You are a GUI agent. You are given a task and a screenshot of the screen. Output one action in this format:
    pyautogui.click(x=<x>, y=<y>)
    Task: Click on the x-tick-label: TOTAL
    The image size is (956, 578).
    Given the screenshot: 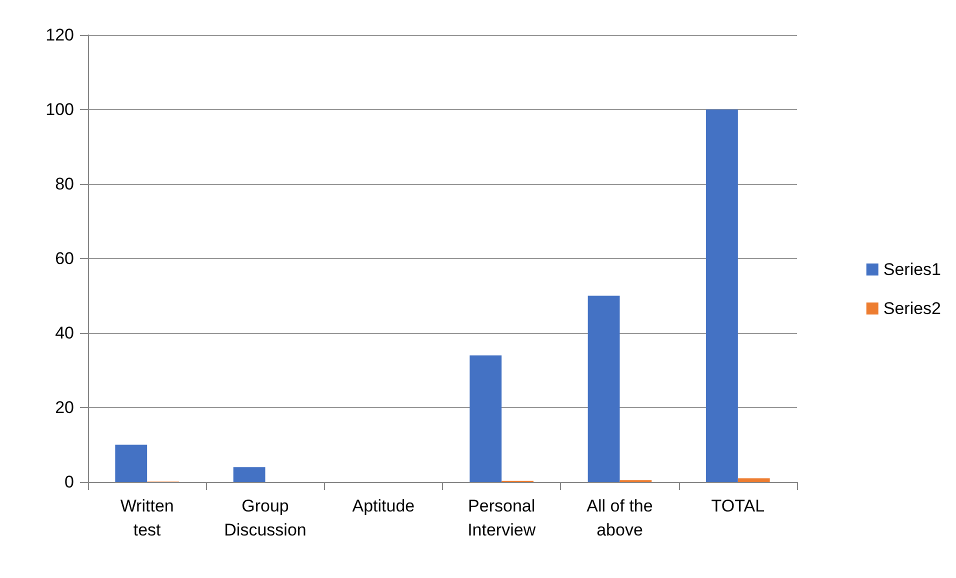 What is the action you would take?
    pyautogui.click(x=738, y=506)
    